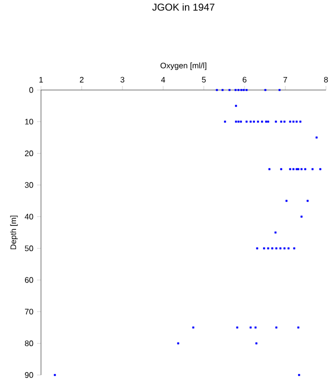  What do you see at coordinates (29, 249) in the screenshot?
I see `y-tick-label: 50` at bounding box center [29, 249].